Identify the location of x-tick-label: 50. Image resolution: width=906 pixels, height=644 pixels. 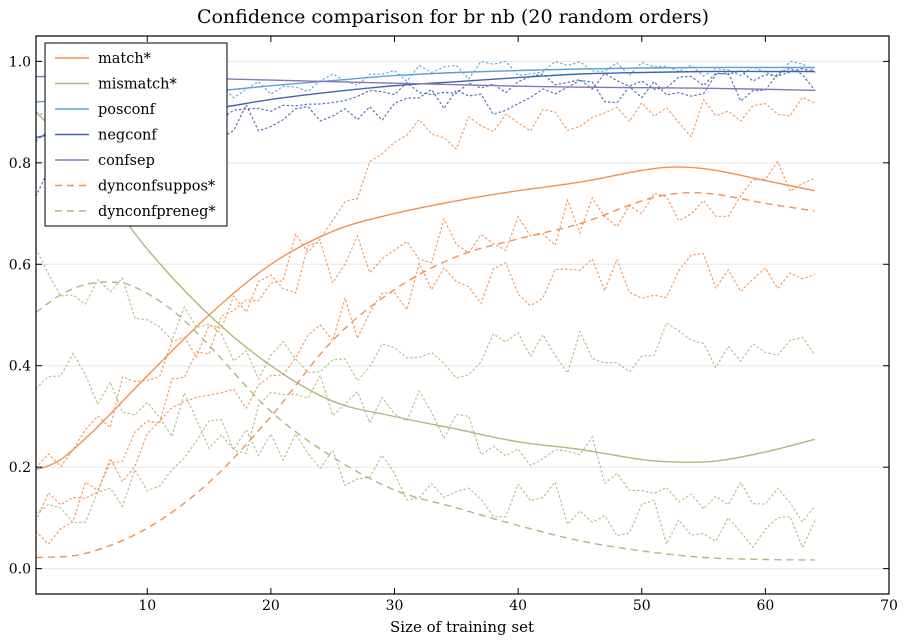
(642, 606).